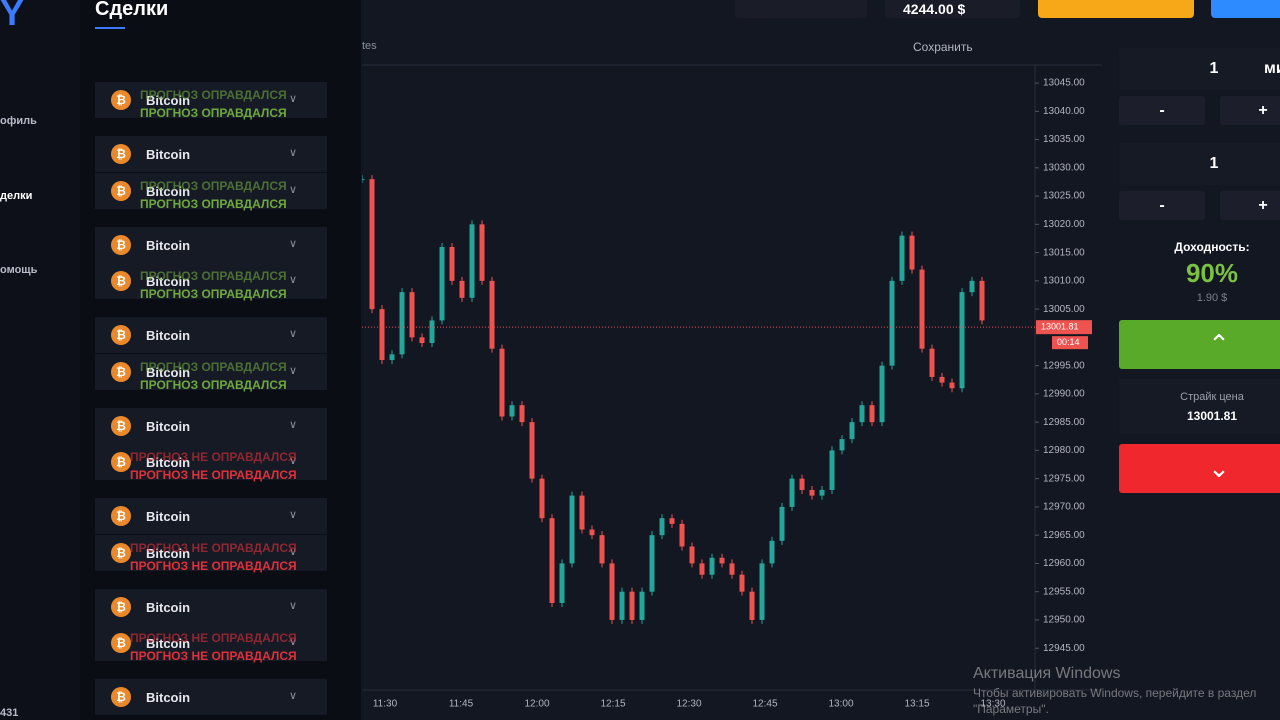 This screenshot has width=1280, height=720. Describe the element at coordinates (1162, 110) in the screenshot. I see `time-minus: -` at that location.